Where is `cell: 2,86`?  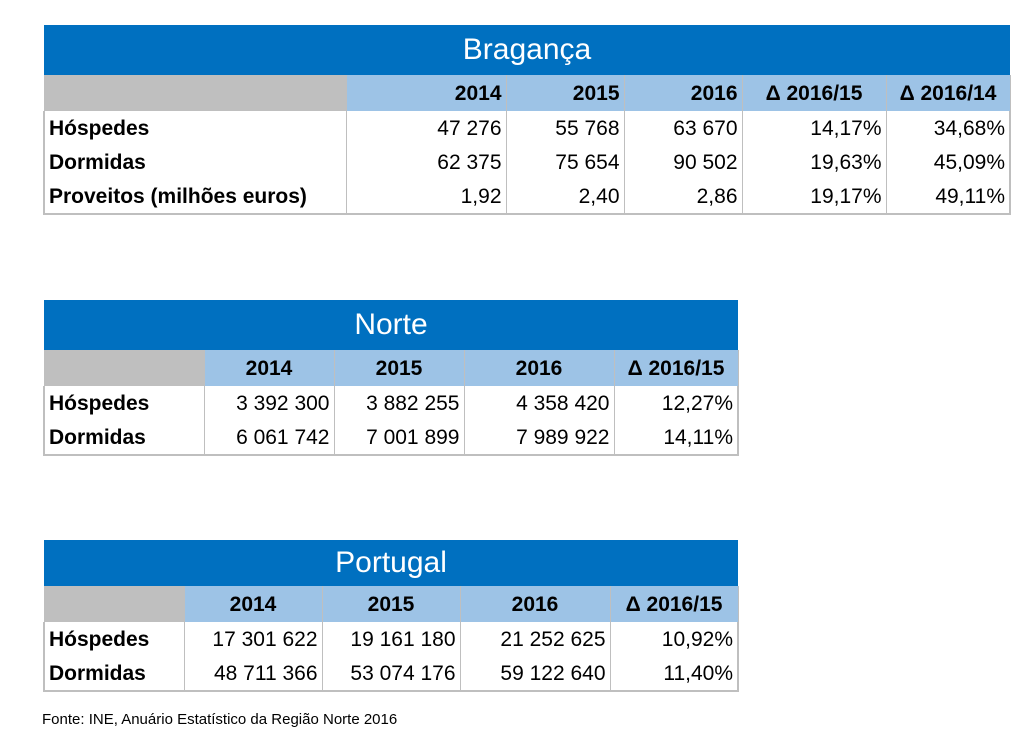
cell: 2,86 is located at coordinates (682, 197).